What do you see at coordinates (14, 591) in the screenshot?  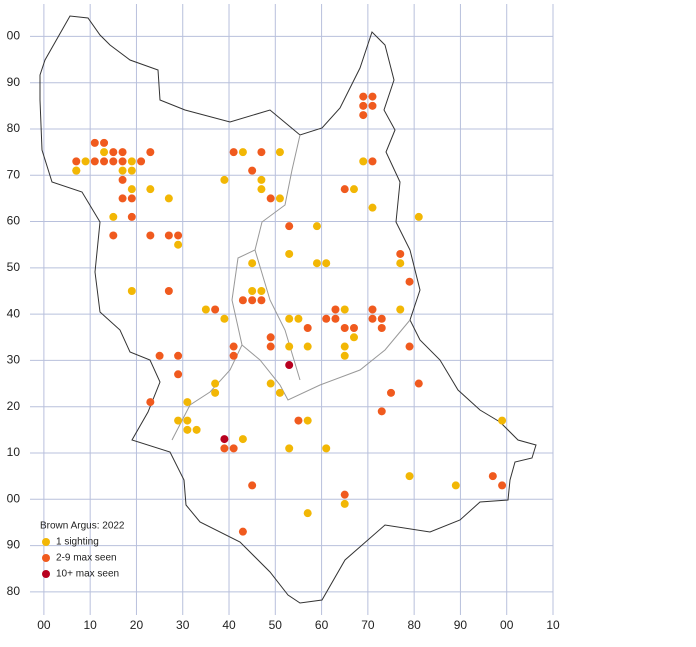 I see `y-tick-label: 80` at bounding box center [14, 591].